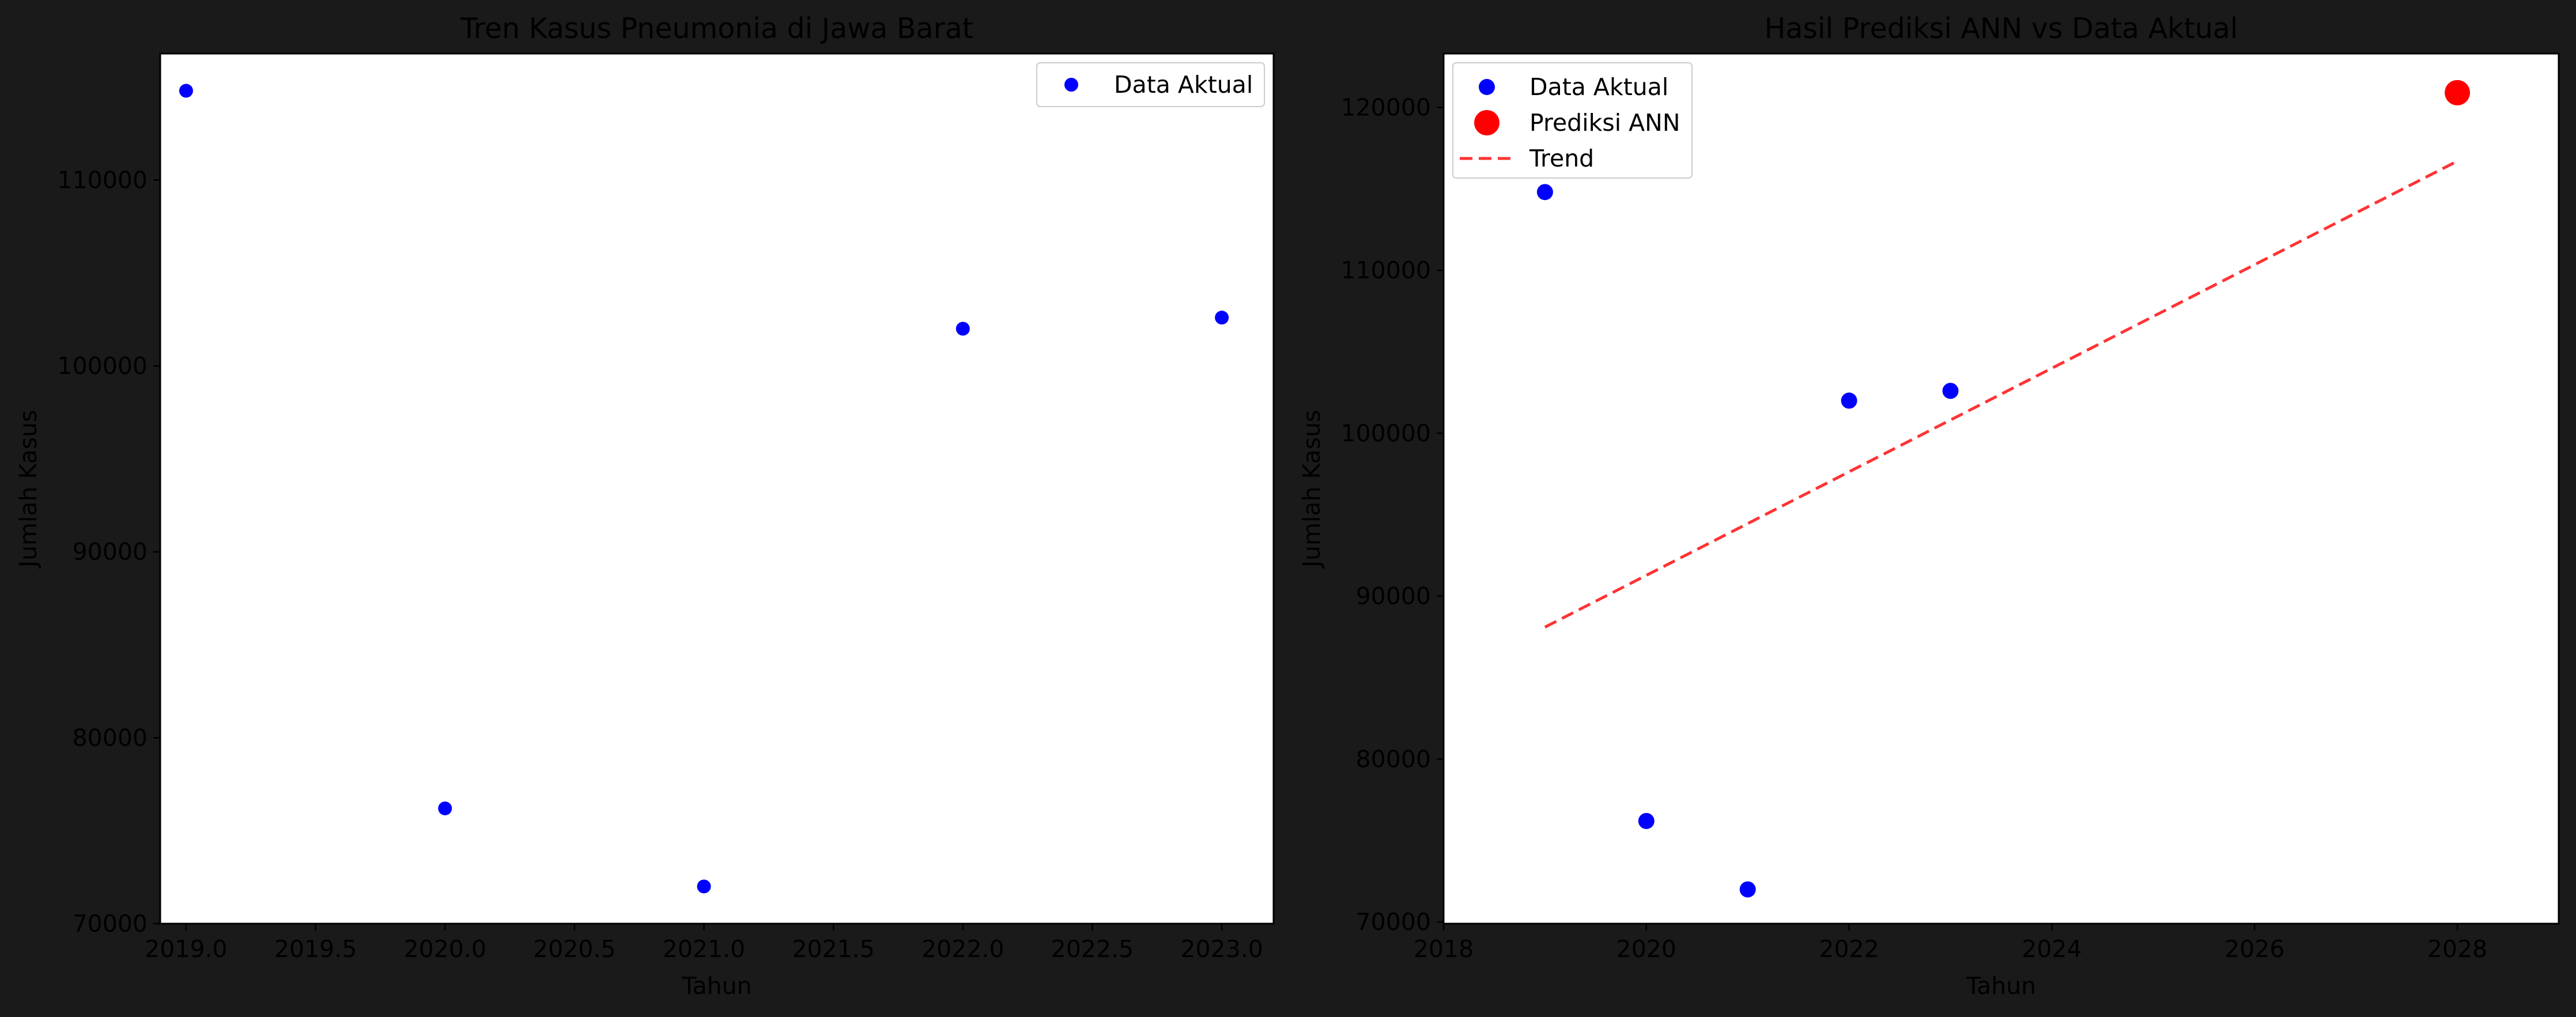 Image resolution: width=2576 pixels, height=1017 pixels. I want to click on legend-marker-prediksi-ann, so click(1486, 122).